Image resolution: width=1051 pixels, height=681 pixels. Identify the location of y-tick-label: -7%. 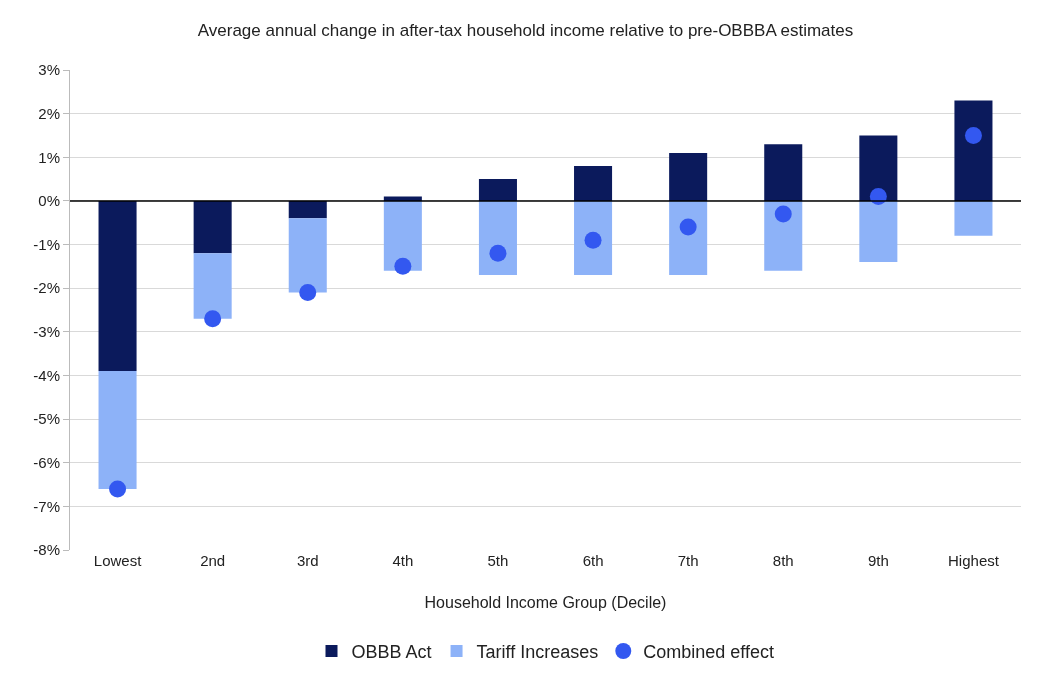
(46, 506).